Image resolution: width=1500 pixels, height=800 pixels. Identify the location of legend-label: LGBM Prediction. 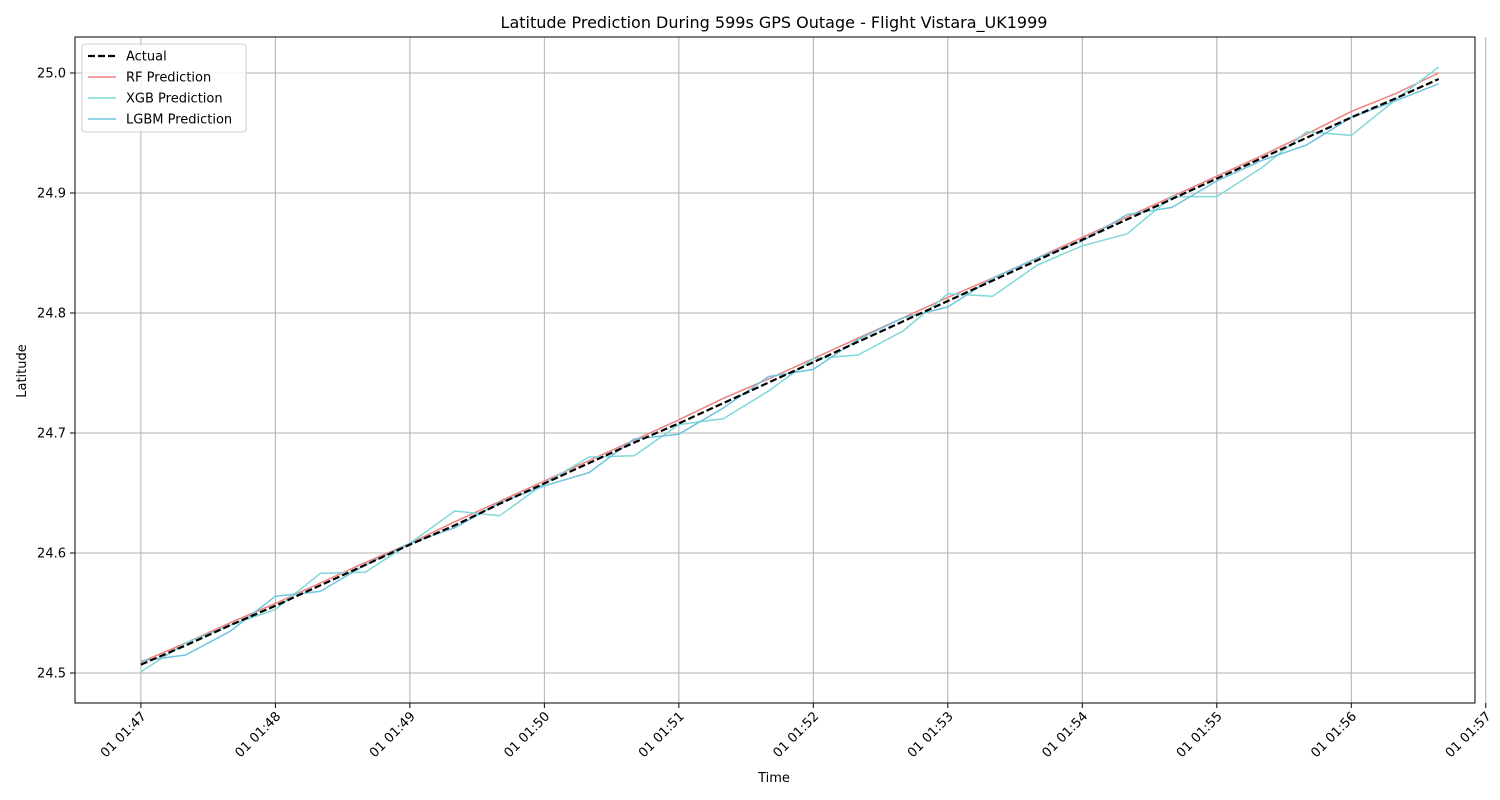
(179, 120).